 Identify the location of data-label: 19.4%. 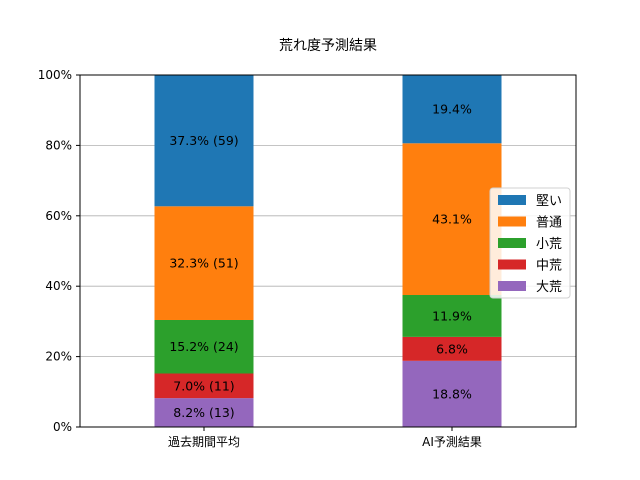
(452, 109).